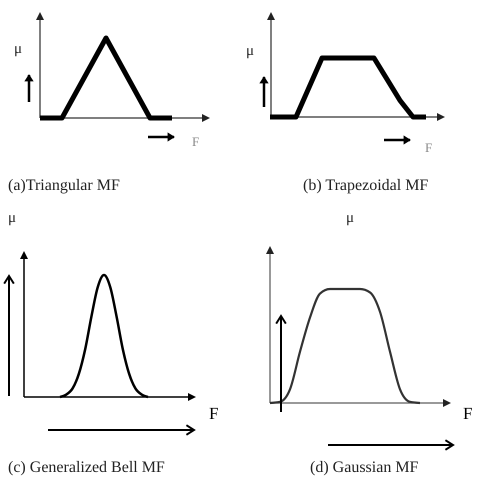  What do you see at coordinates (64, 185) in the screenshot?
I see `text: (a)Triangular MF` at bounding box center [64, 185].